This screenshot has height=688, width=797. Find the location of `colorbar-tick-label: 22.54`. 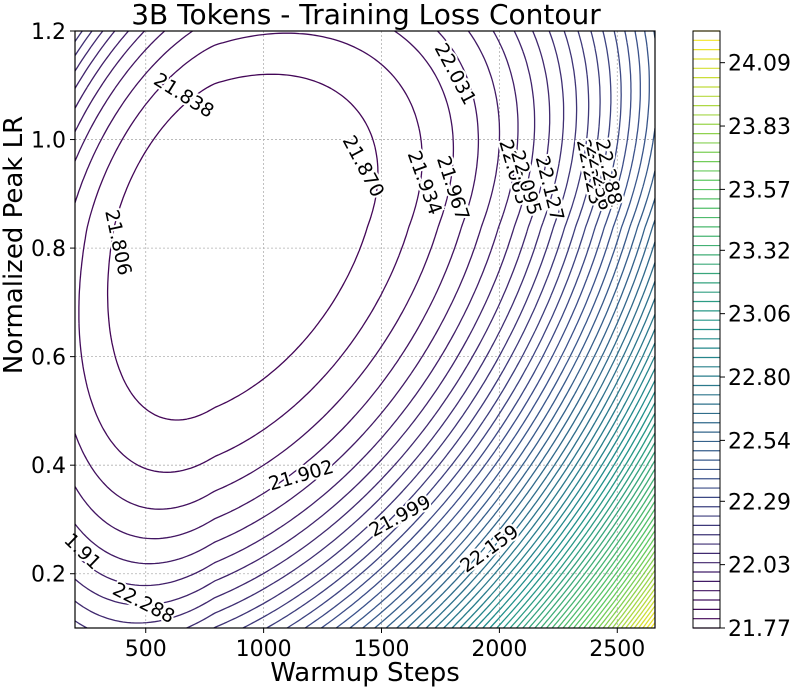

colorbar-tick-label: 22.54 is located at coordinates (759, 441).